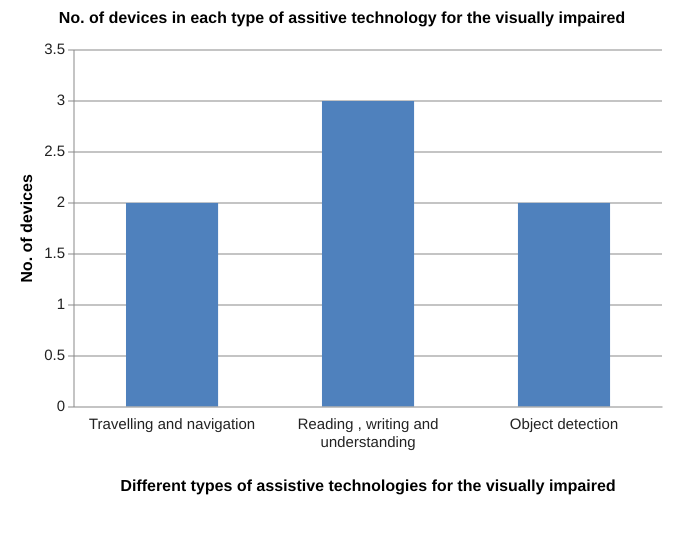 This screenshot has width=684, height=538. What do you see at coordinates (27, 228) in the screenshot?
I see `y-axis-title: No. of devices` at bounding box center [27, 228].